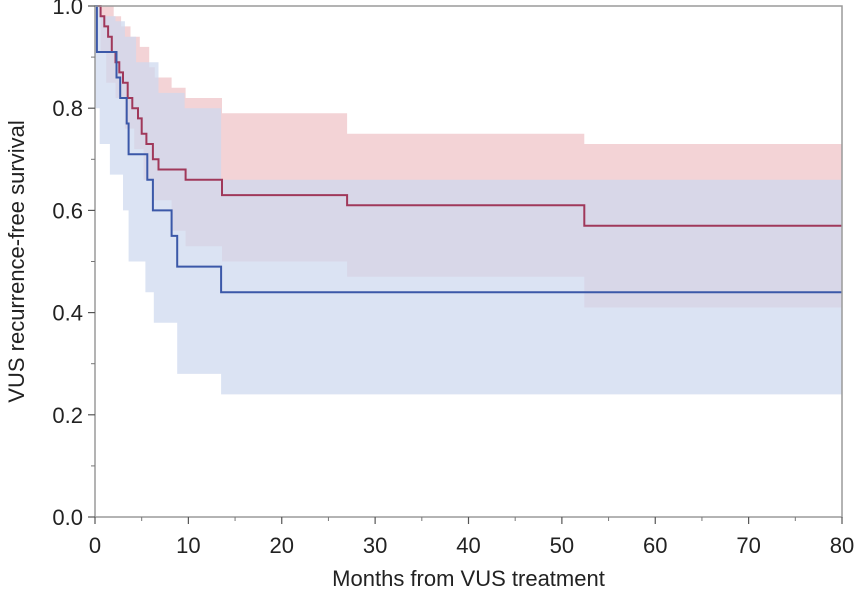 This screenshot has width=855, height=592. What do you see at coordinates (67, 210) in the screenshot?
I see `y-tick-label: 0.6` at bounding box center [67, 210].